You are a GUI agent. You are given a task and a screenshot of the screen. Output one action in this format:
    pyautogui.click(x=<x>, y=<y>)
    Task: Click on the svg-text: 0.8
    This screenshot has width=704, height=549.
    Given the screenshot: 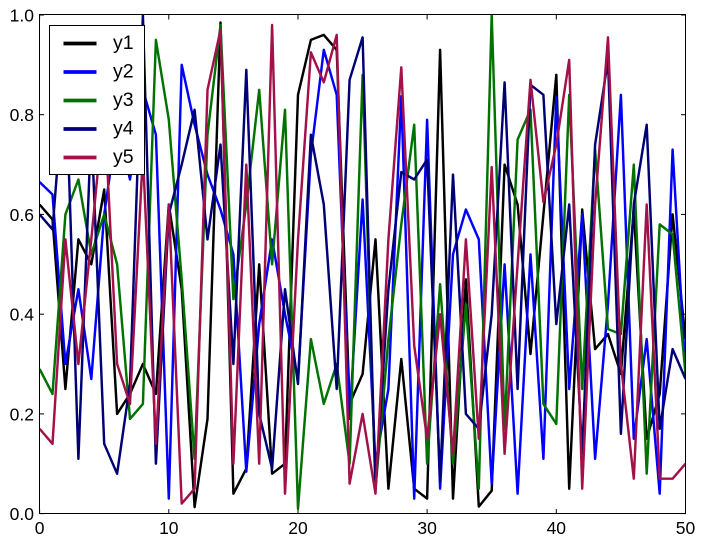 What is the action you would take?
    pyautogui.click(x=22, y=115)
    